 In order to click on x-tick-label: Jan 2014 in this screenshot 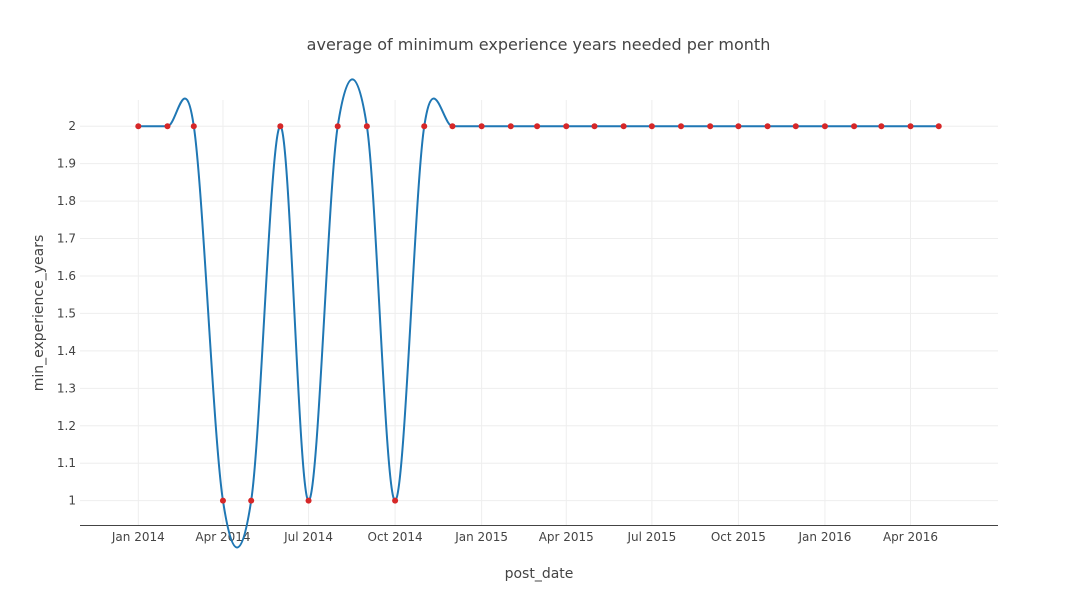, I will do `click(138, 537)`.